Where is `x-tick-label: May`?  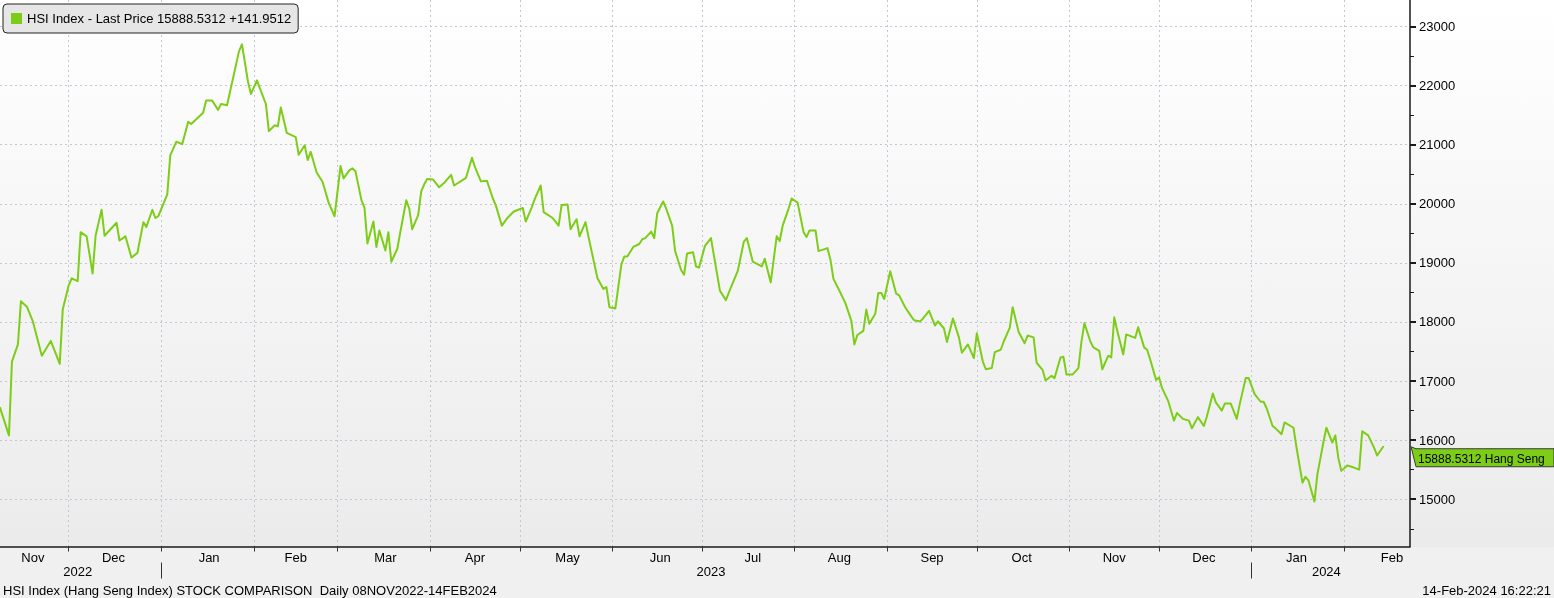 x-tick-label: May is located at coordinates (568, 557).